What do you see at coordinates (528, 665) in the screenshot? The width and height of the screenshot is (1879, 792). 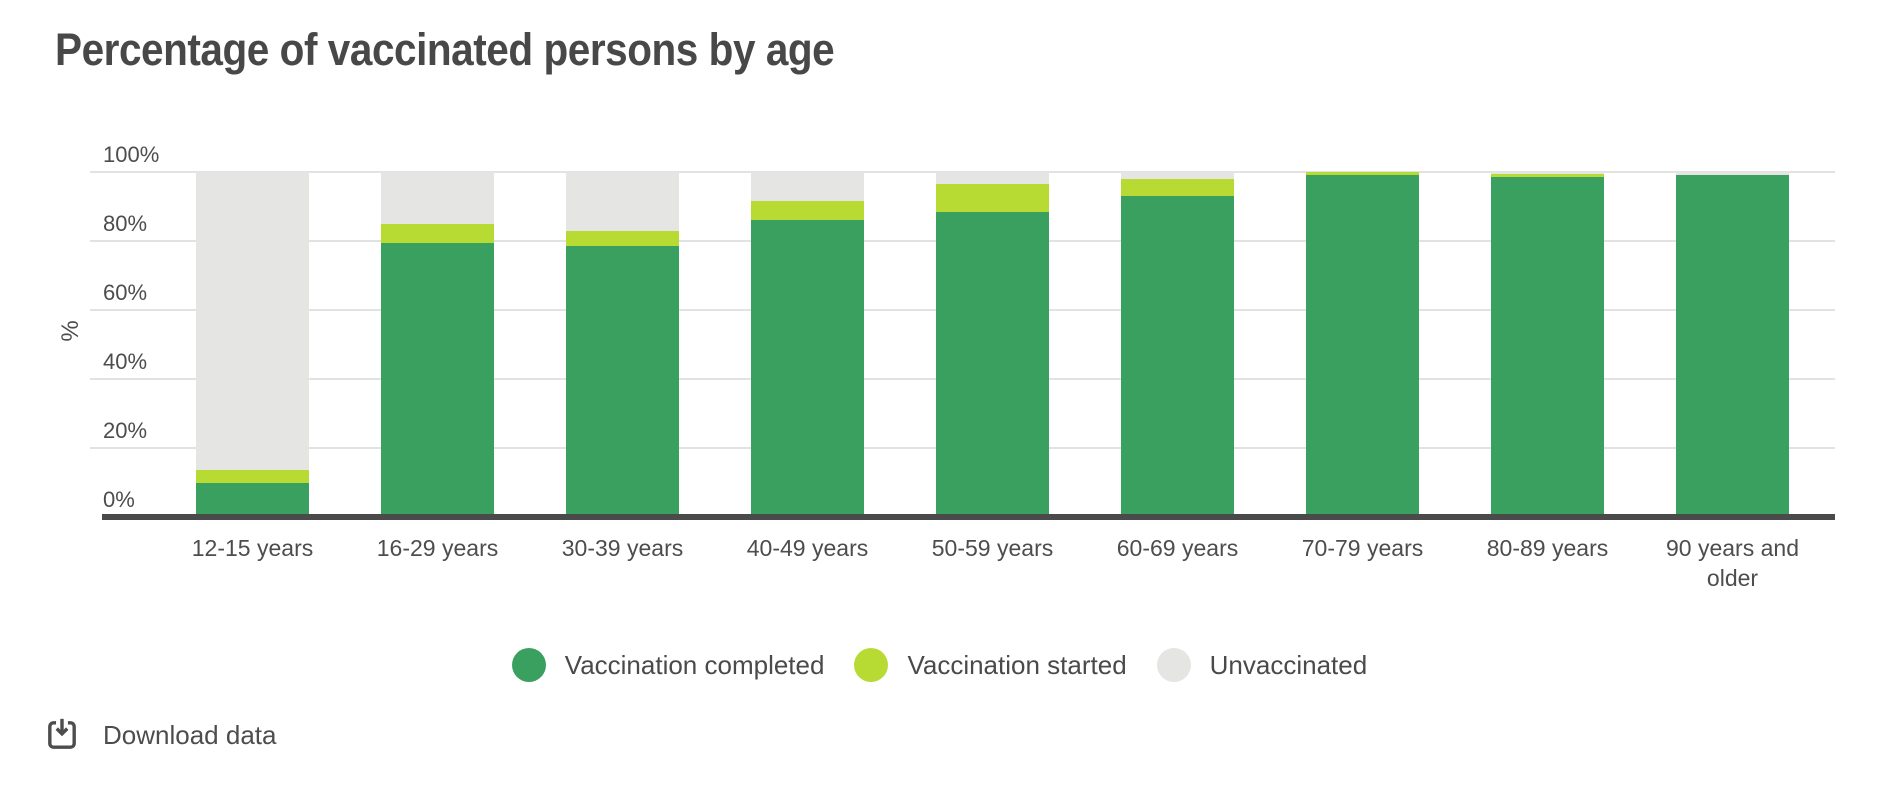 I see `legend-swatch-completed-icon` at bounding box center [528, 665].